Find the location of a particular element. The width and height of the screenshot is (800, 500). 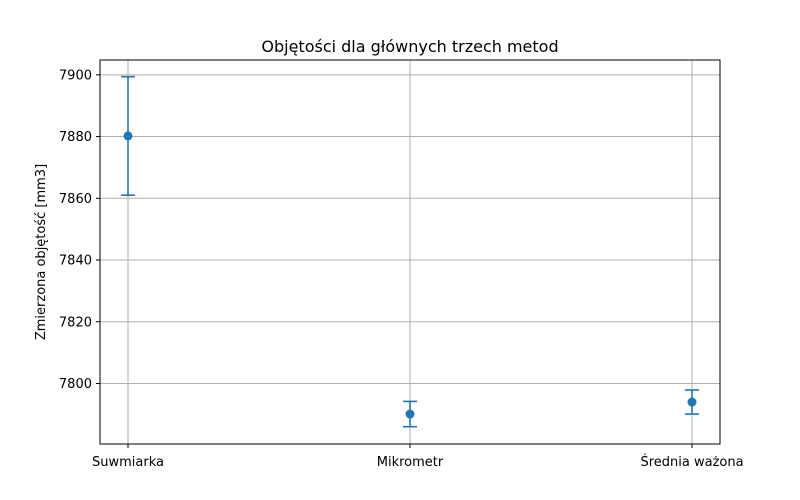

chart-title: Objętości dla głównych trzech metod is located at coordinates (409, 46).